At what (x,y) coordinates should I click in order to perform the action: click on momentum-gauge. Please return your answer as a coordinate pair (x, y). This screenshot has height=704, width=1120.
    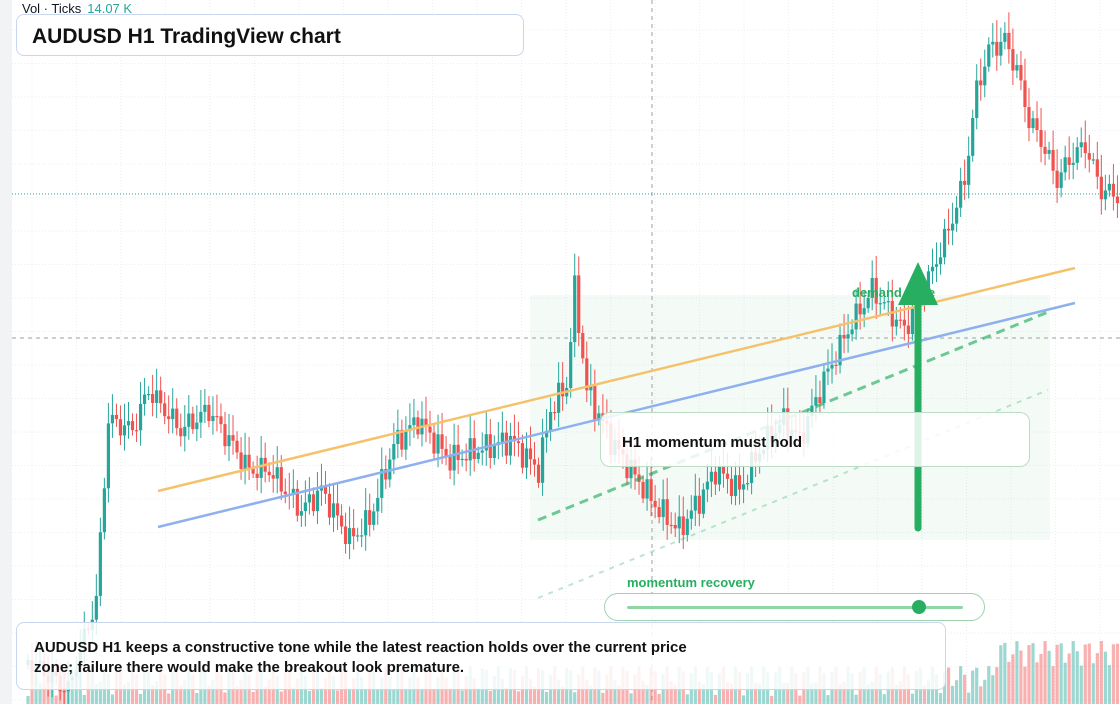
    Looking at the image, I should click on (794, 607).